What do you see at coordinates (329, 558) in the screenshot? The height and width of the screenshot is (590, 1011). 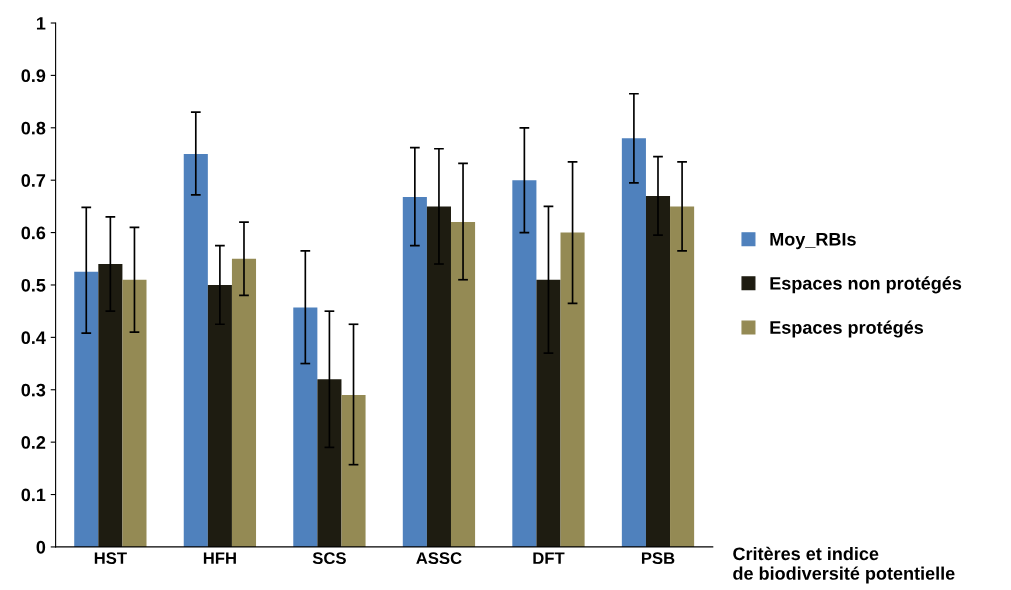 I see `x-tick-label: SCS` at bounding box center [329, 558].